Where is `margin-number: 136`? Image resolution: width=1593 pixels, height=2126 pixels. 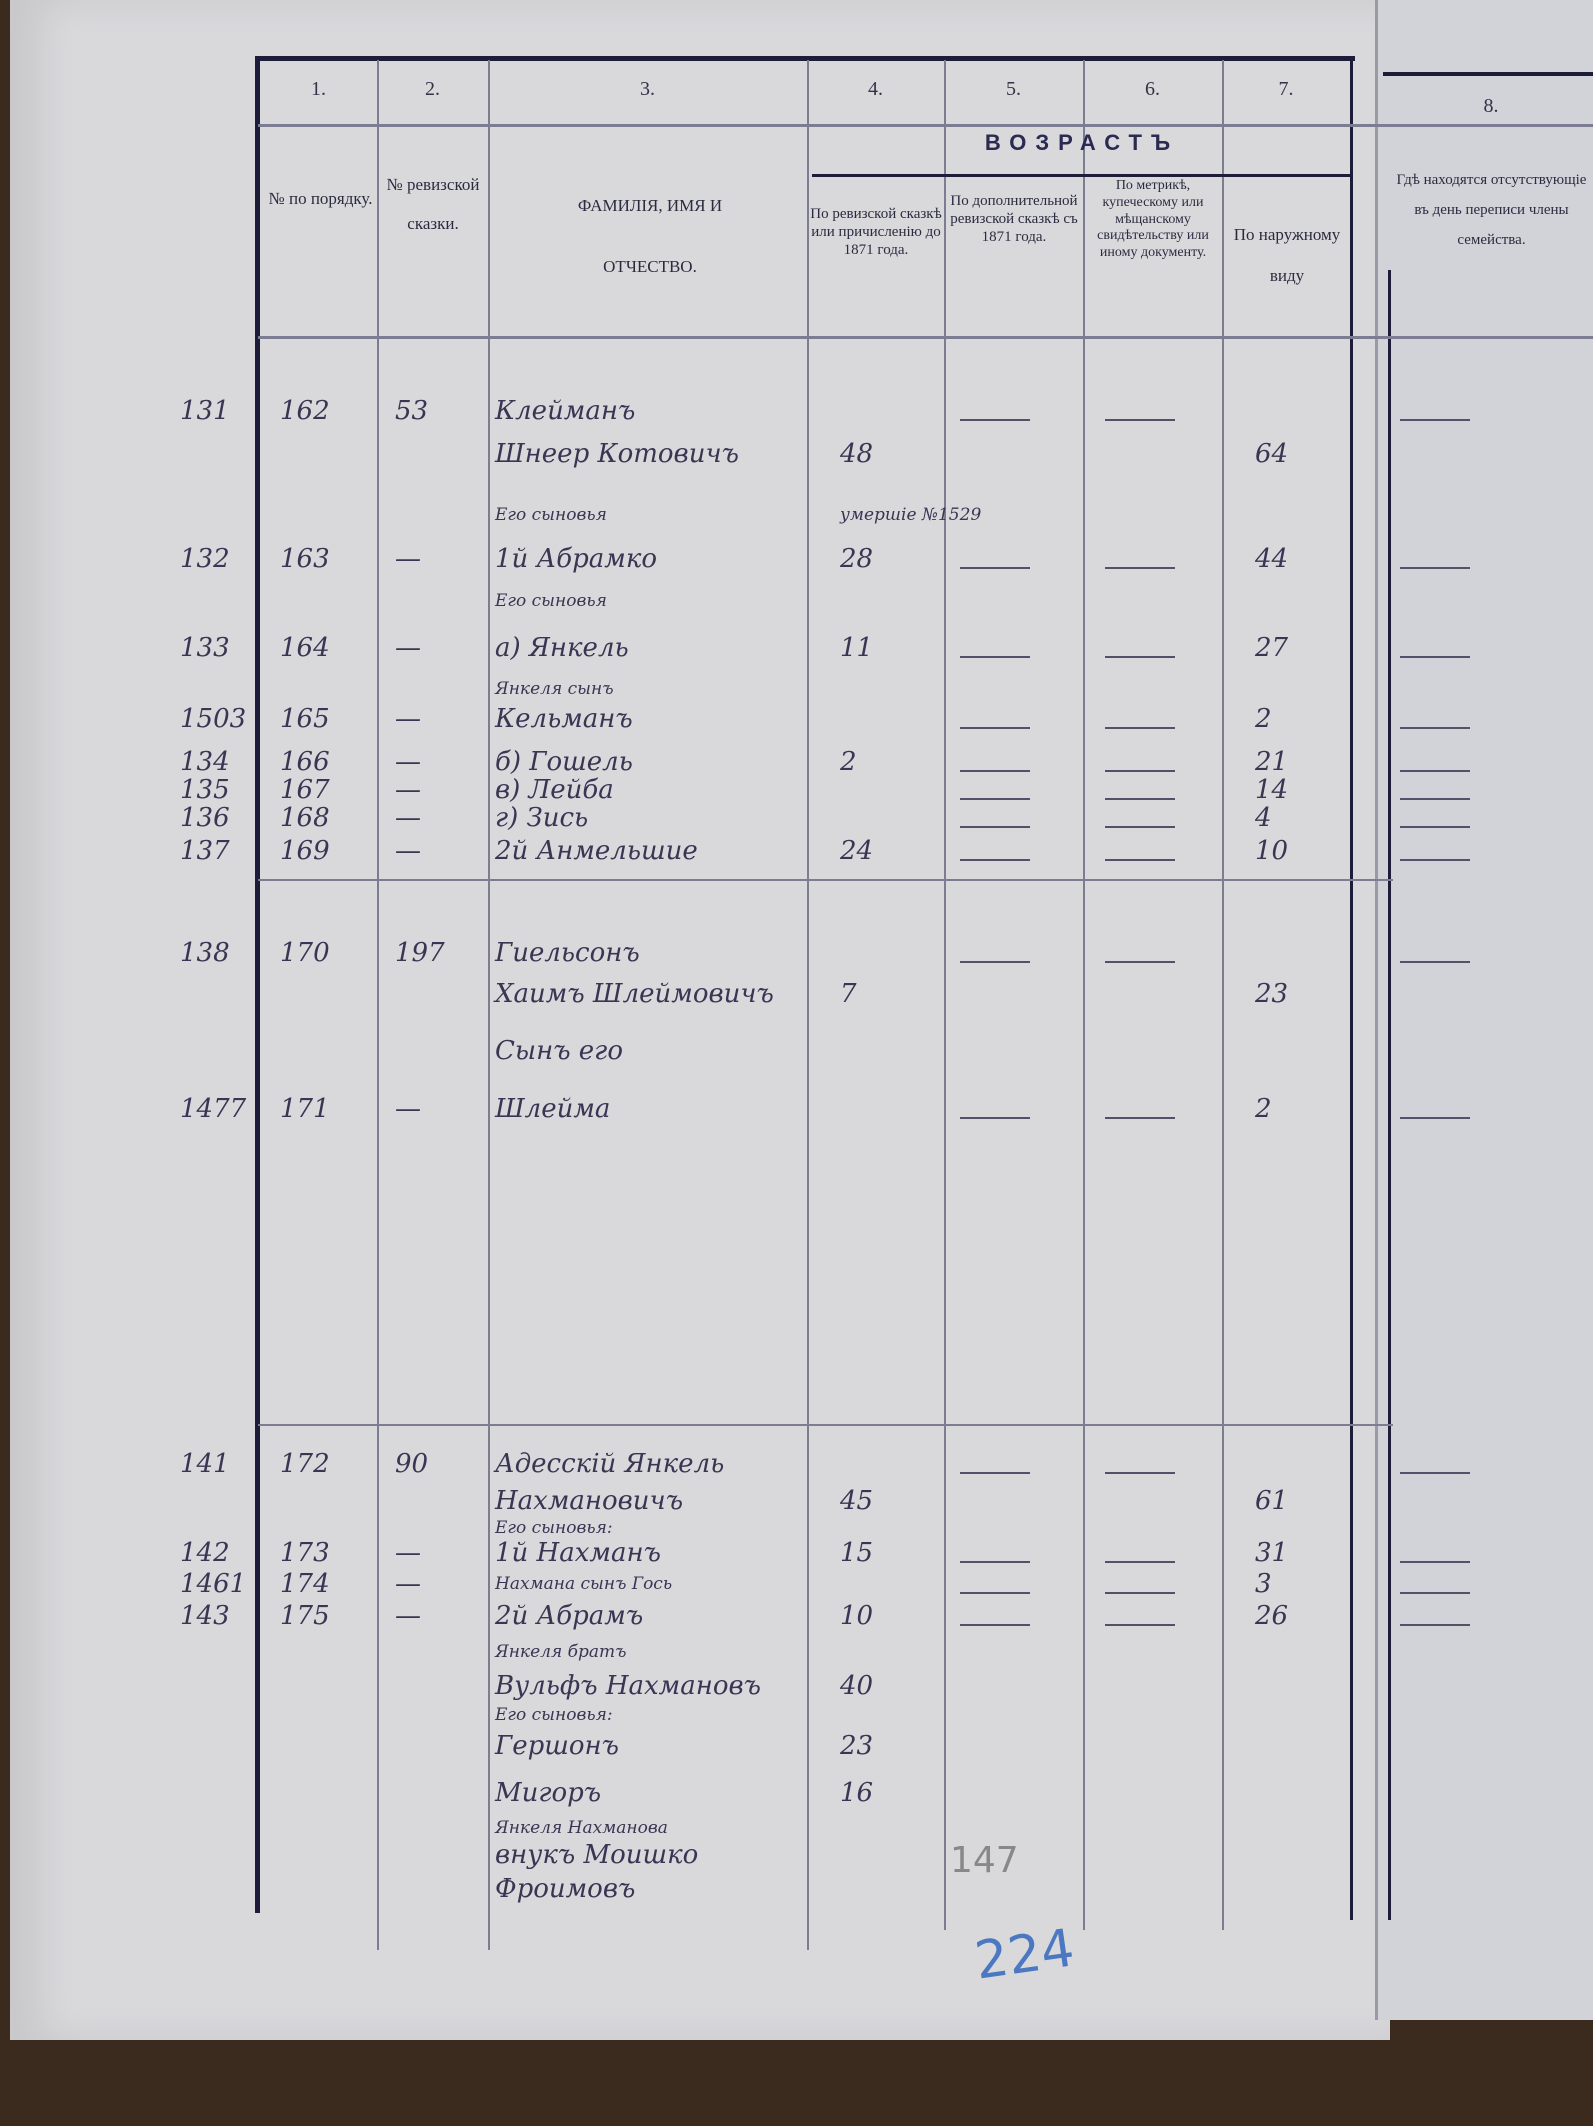
margin-number: 136 is located at coordinates (205, 818).